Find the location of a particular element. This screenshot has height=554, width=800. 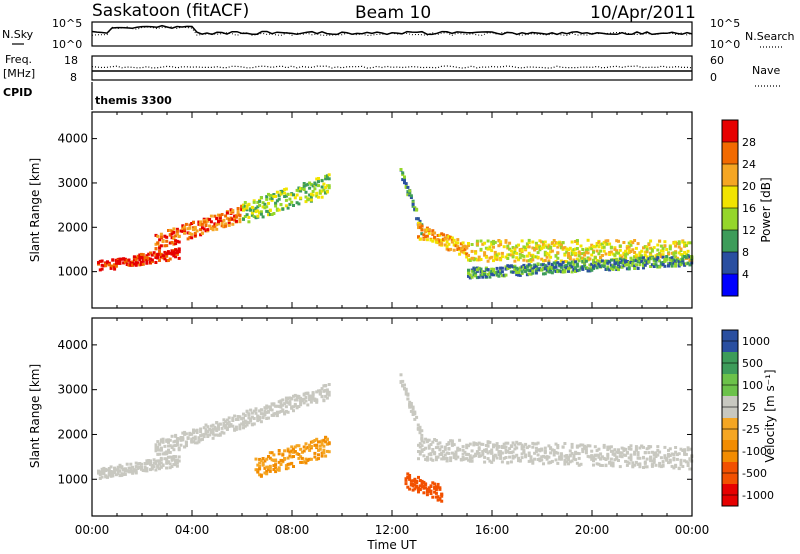

velocity-colorbar-tick-label: -100 is located at coordinates (754, 451).